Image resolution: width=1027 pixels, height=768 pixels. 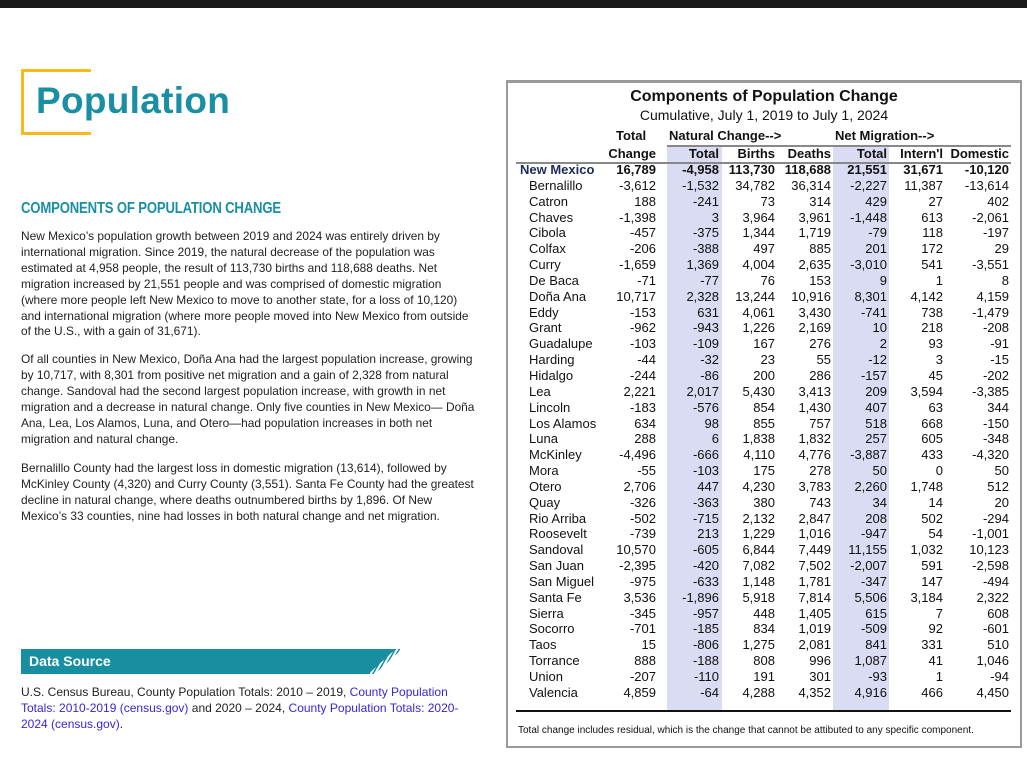 I want to click on area-name: Valencia, so click(x=553, y=692).